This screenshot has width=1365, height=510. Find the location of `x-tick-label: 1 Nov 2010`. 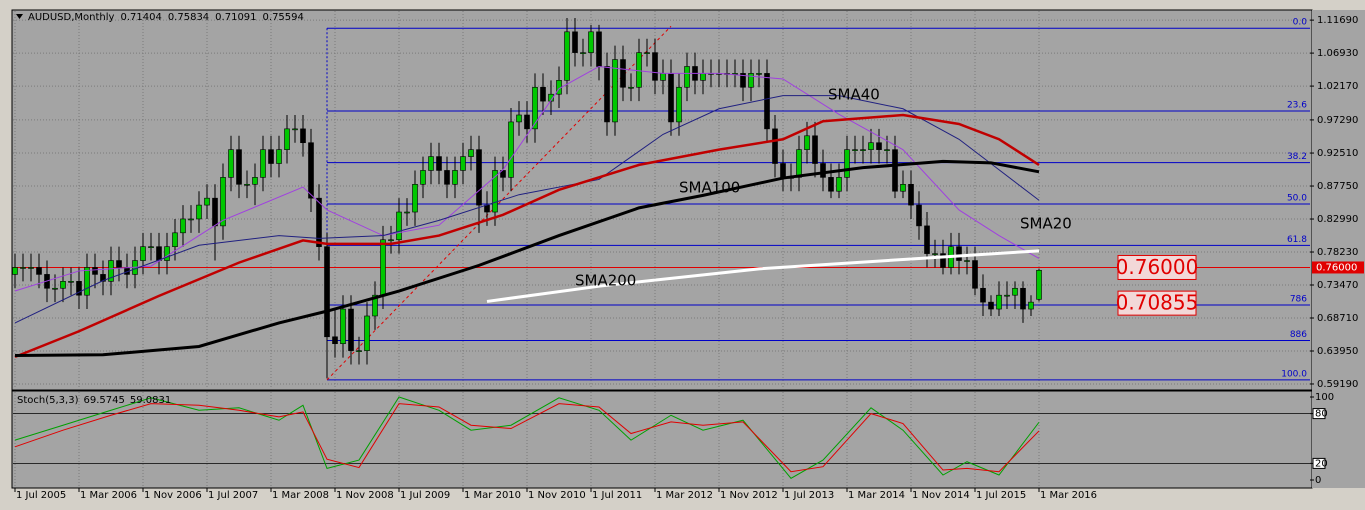

x-tick-label: 1 Nov 2010 is located at coordinates (557, 495).